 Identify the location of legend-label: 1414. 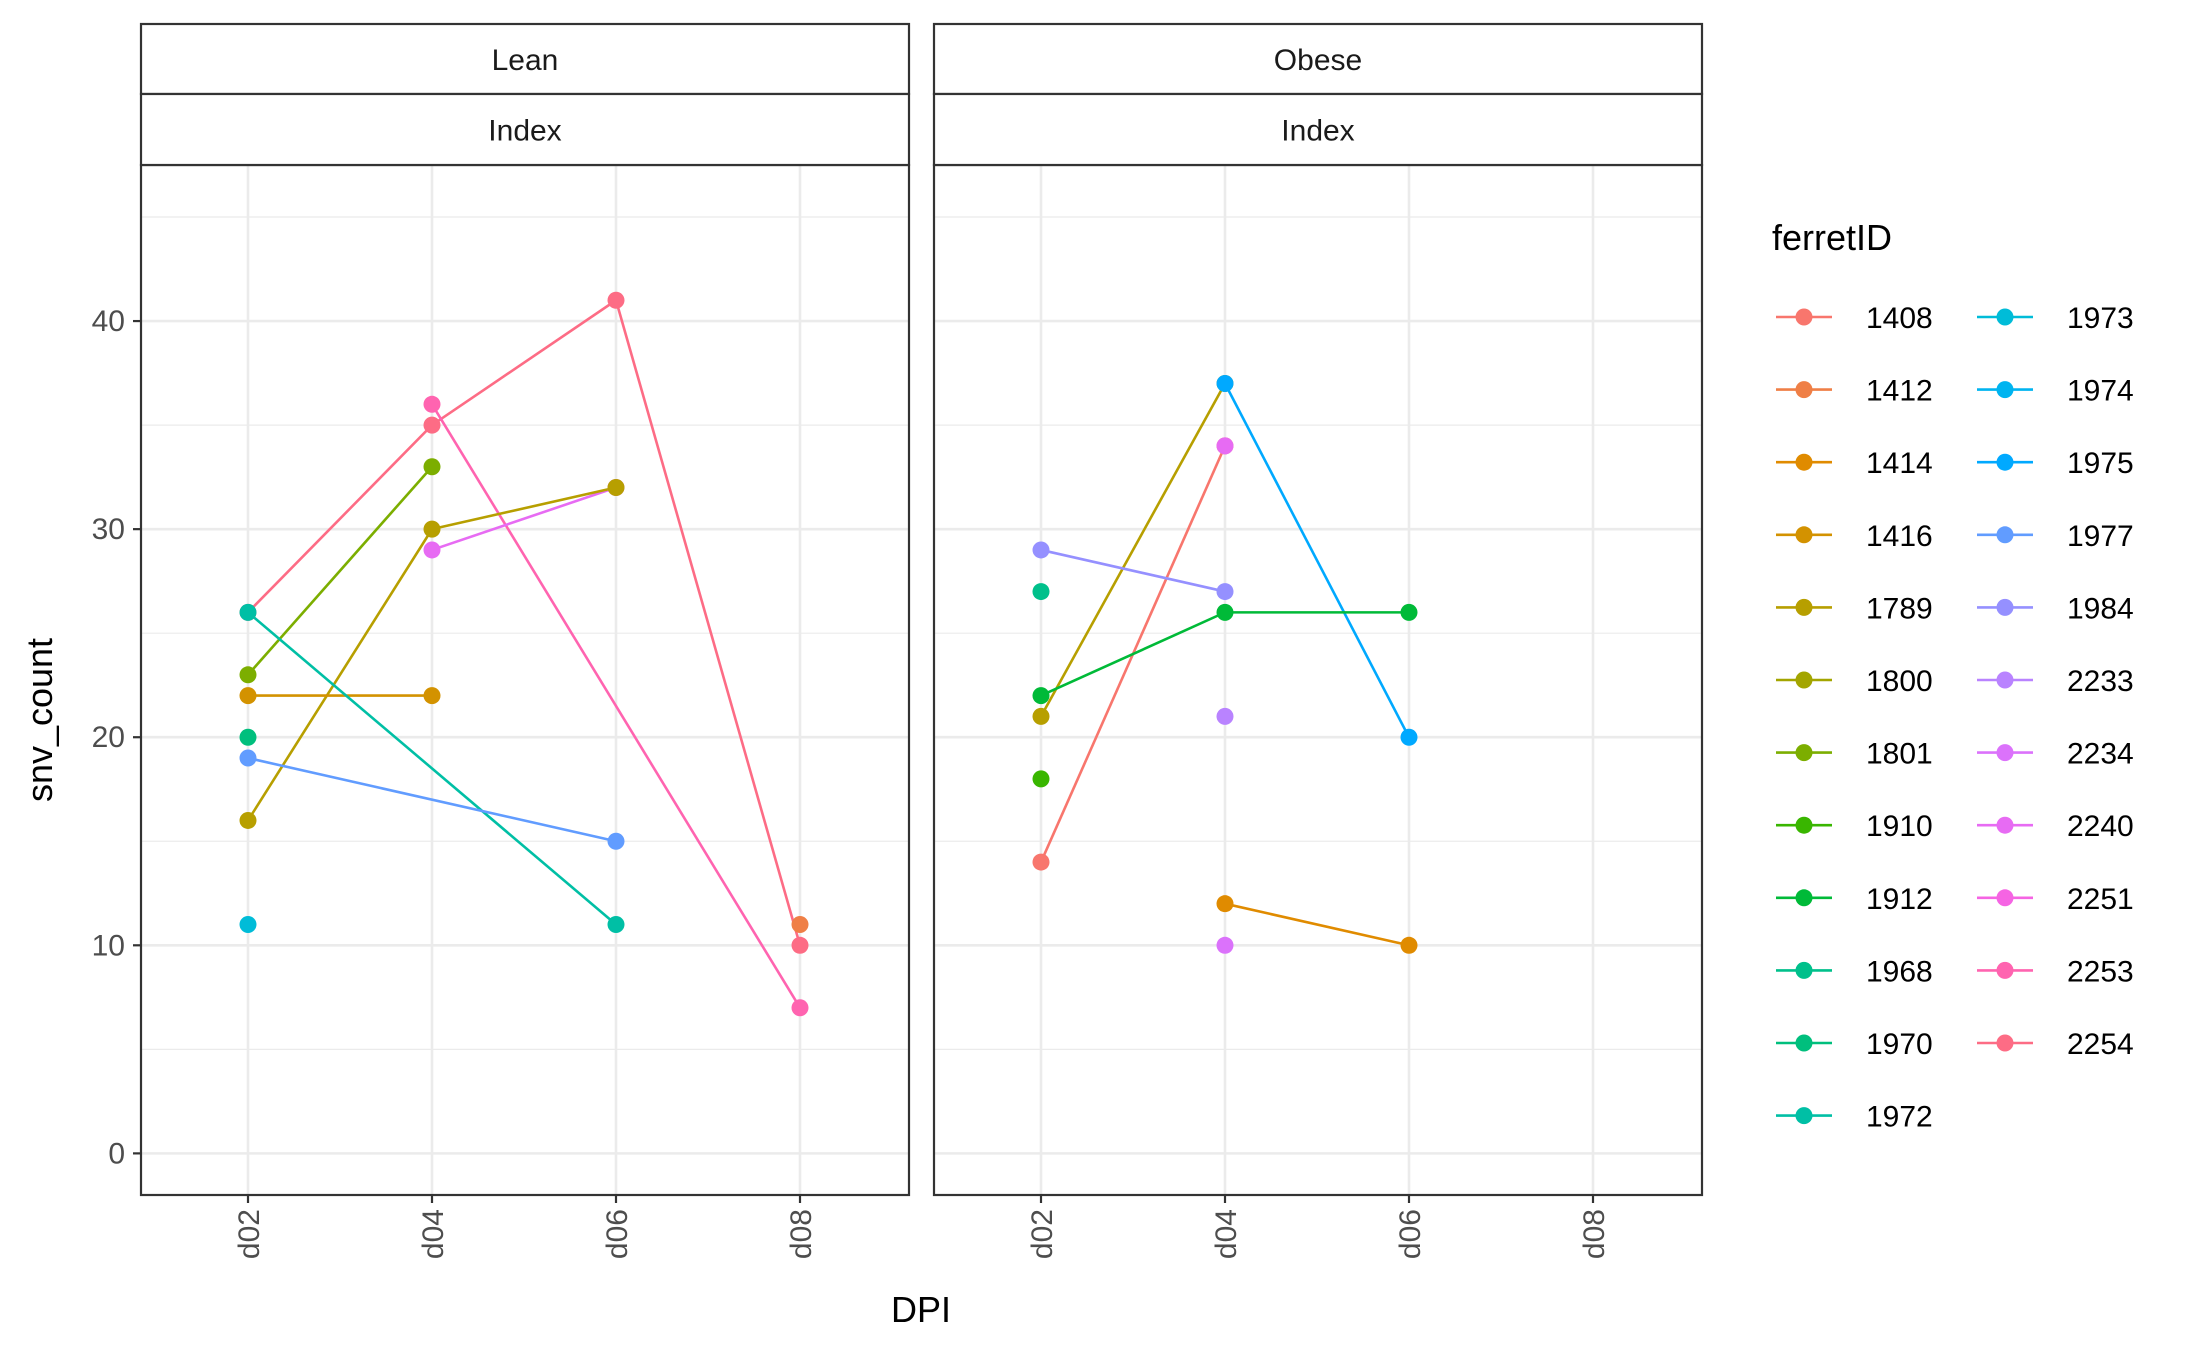
(1899, 463).